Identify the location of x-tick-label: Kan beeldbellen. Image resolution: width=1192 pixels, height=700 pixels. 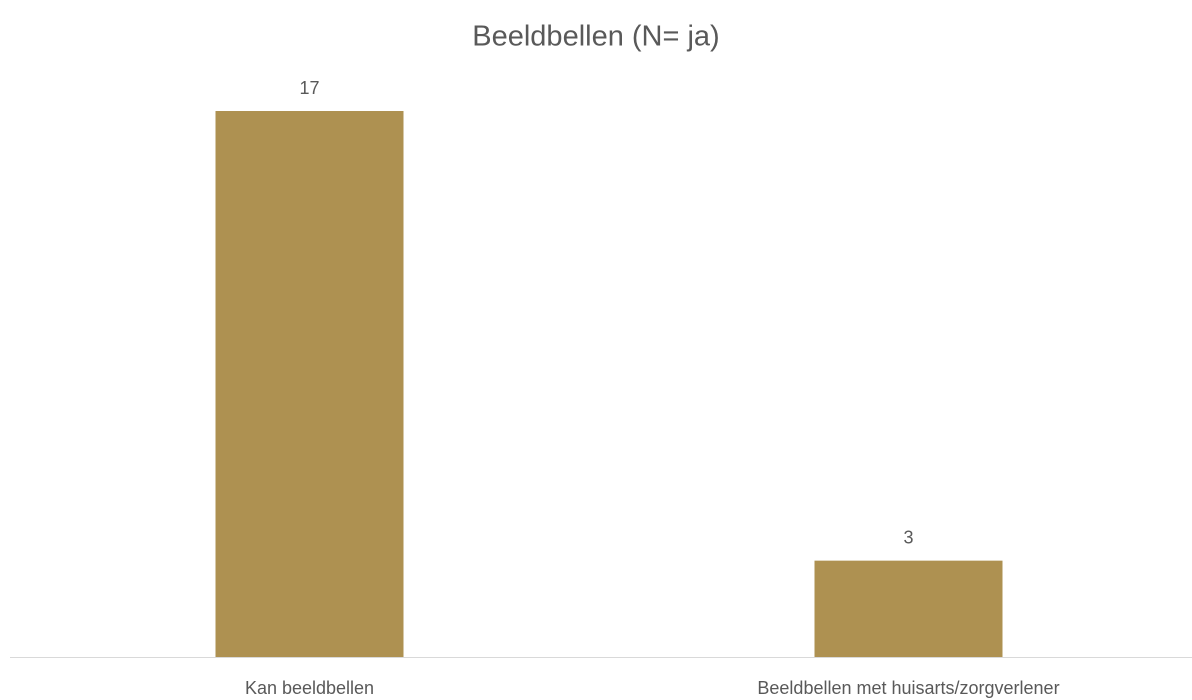
(309, 688).